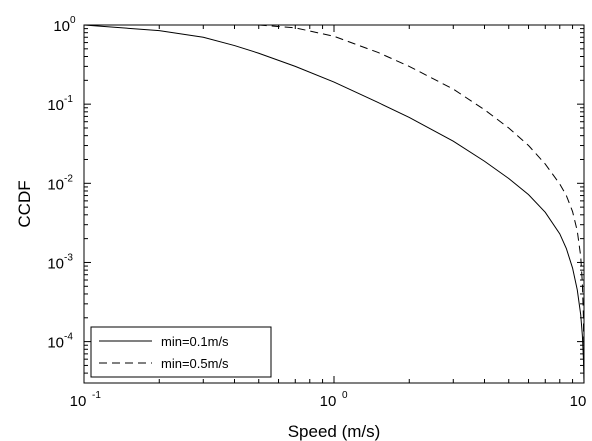  What do you see at coordinates (195, 363) in the screenshot?
I see `legend-label-series-2: min=0.5m/s` at bounding box center [195, 363].